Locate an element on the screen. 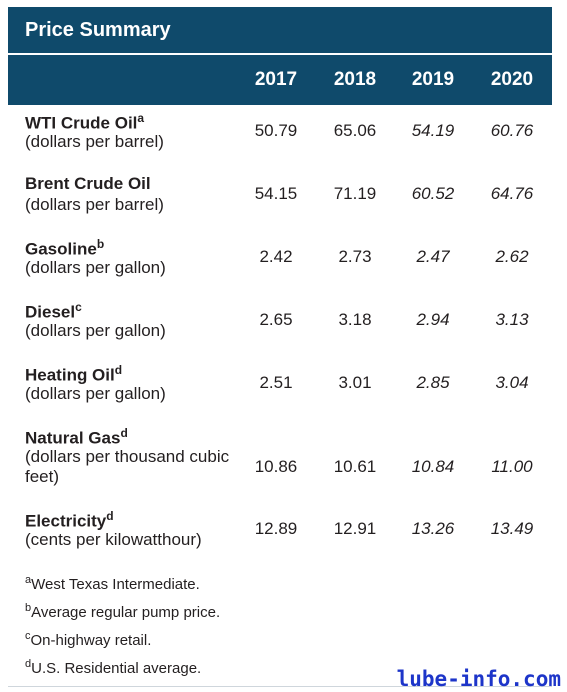  row-name: WTI Crude Oil is located at coordinates (81, 123).